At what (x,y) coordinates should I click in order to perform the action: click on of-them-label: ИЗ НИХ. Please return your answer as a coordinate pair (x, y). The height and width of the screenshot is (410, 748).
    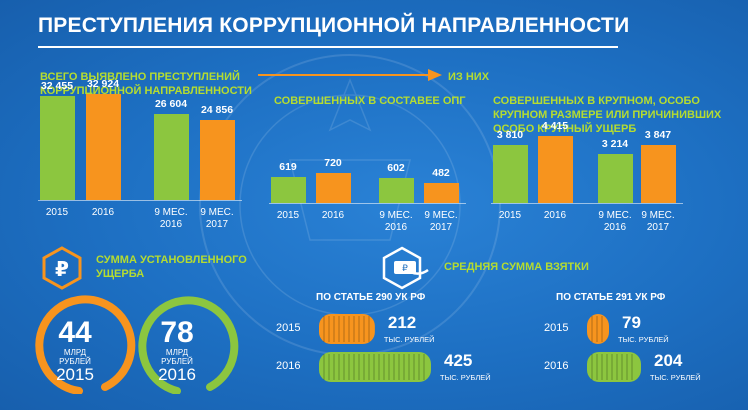
    Looking at the image, I should click on (469, 77).